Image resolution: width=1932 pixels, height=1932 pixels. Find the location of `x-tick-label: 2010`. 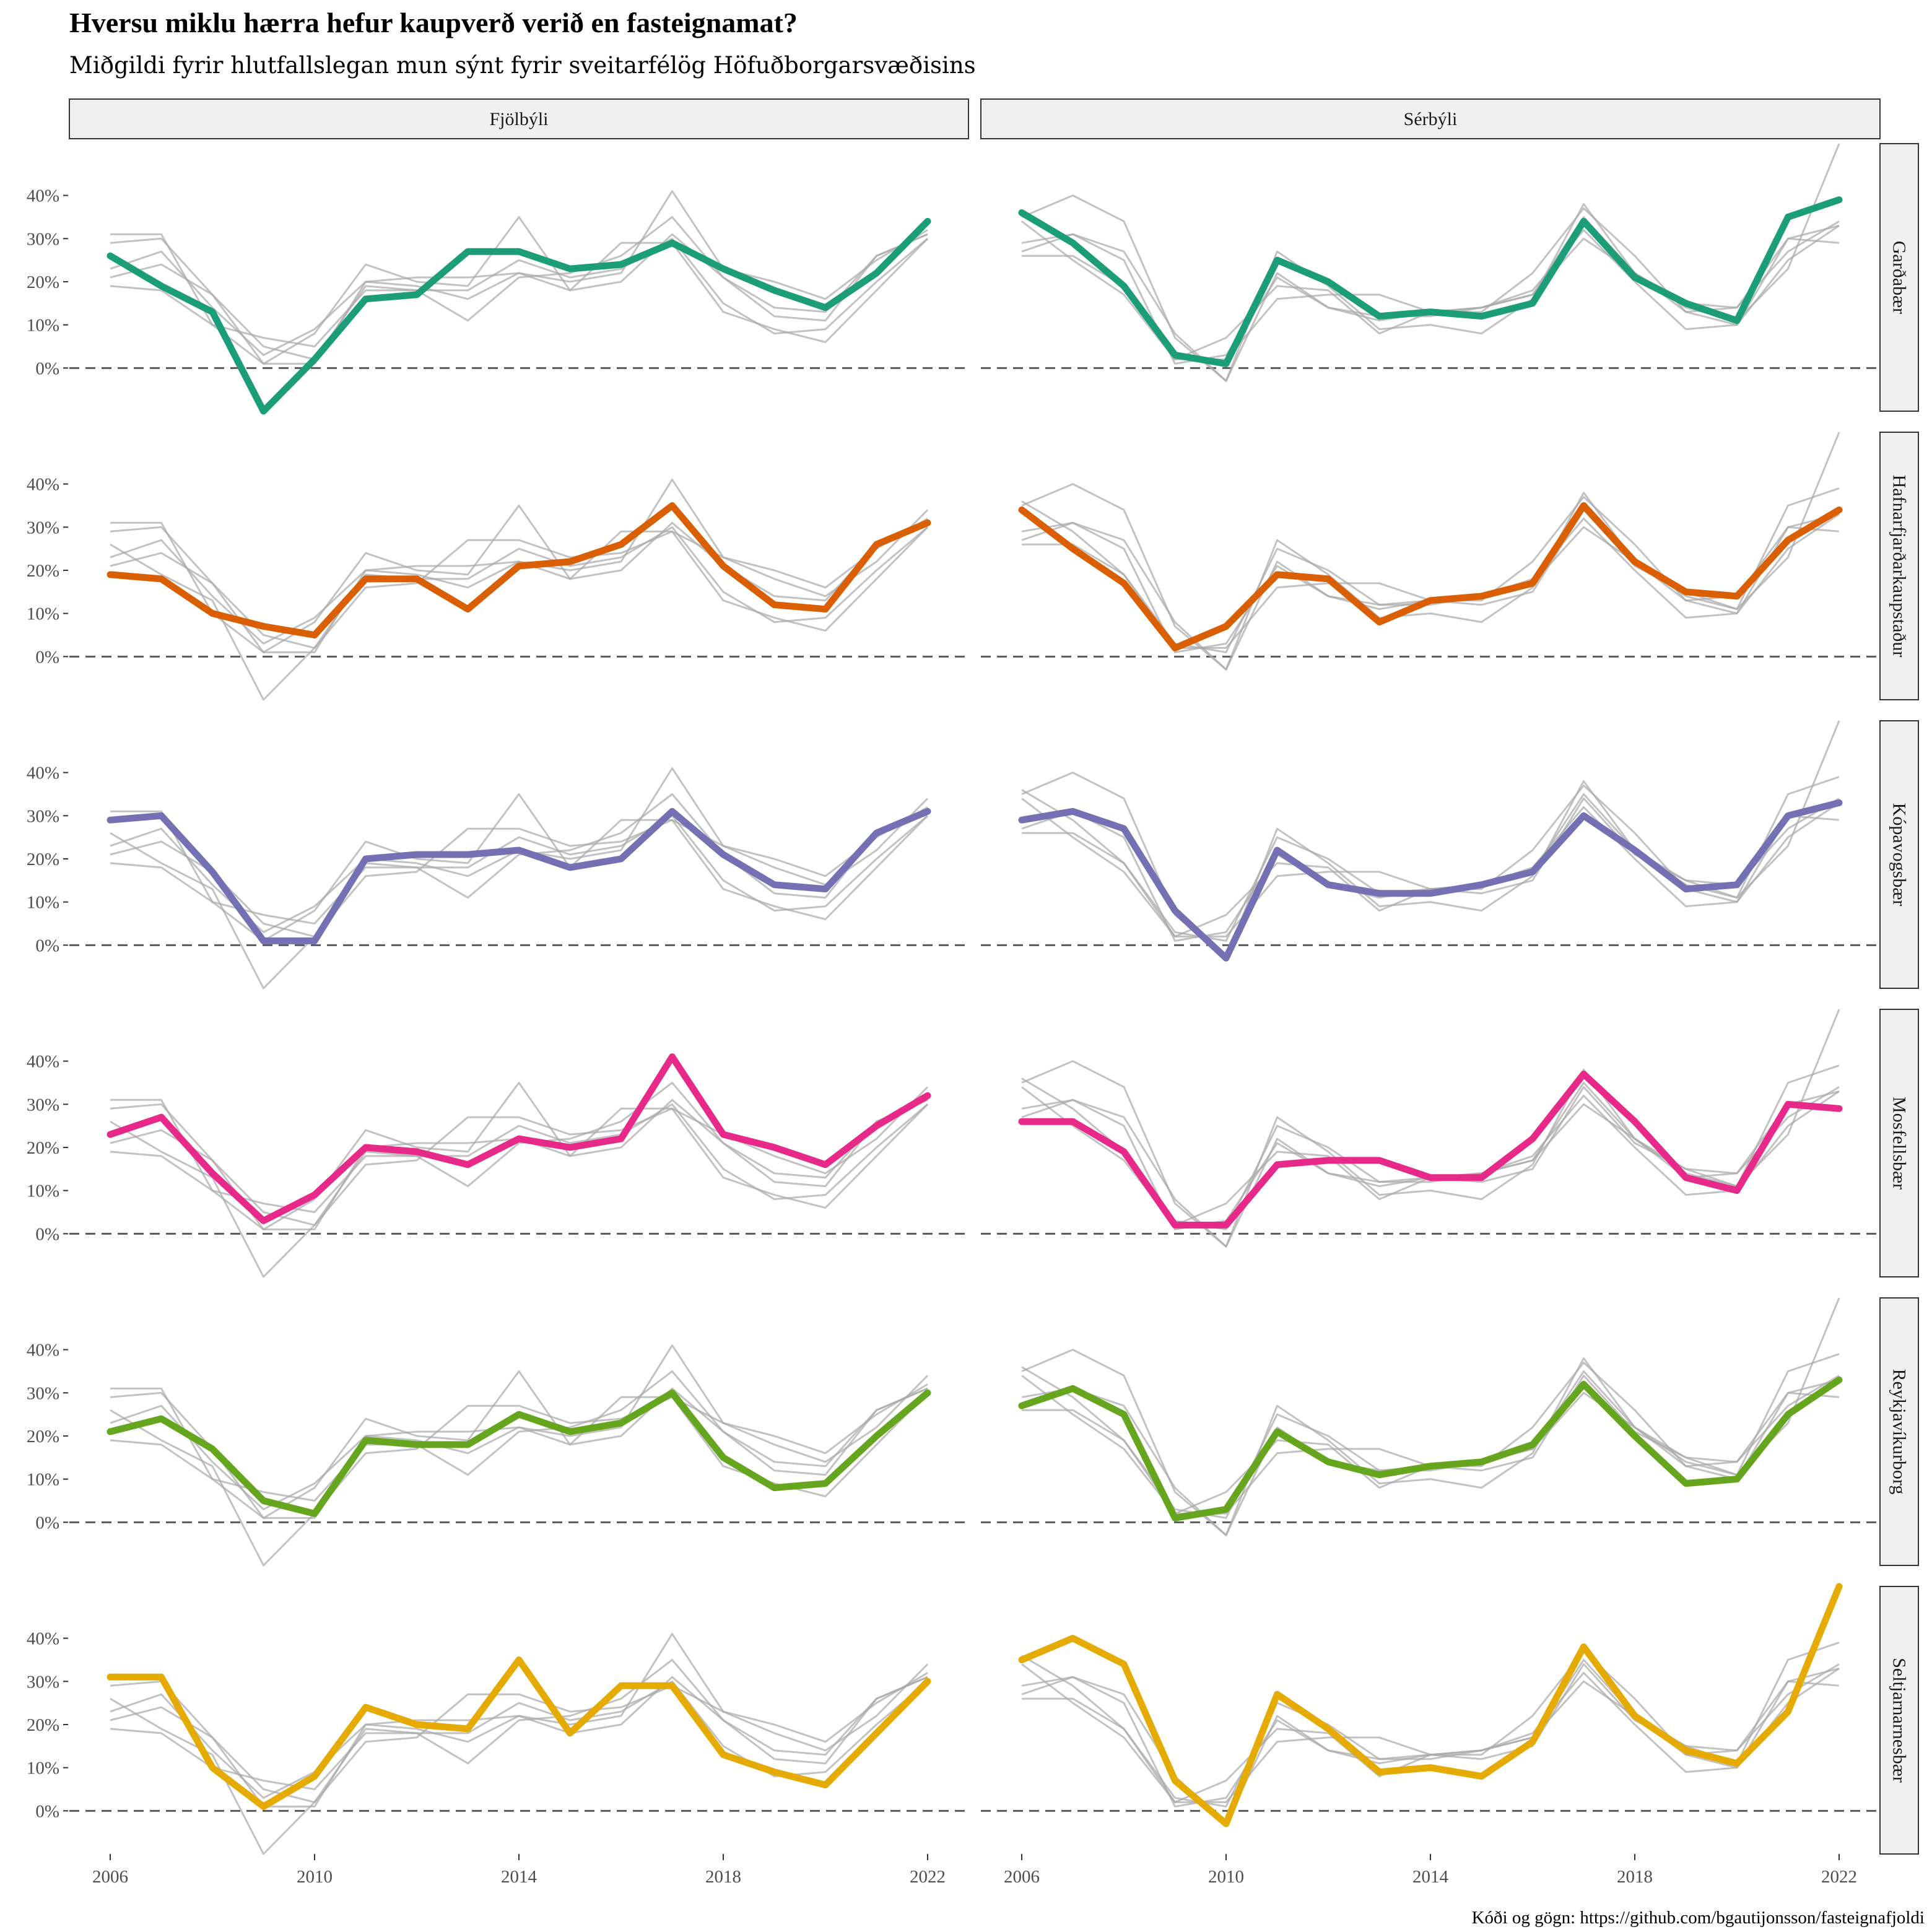

x-tick-label: 2010 is located at coordinates (315, 1877).